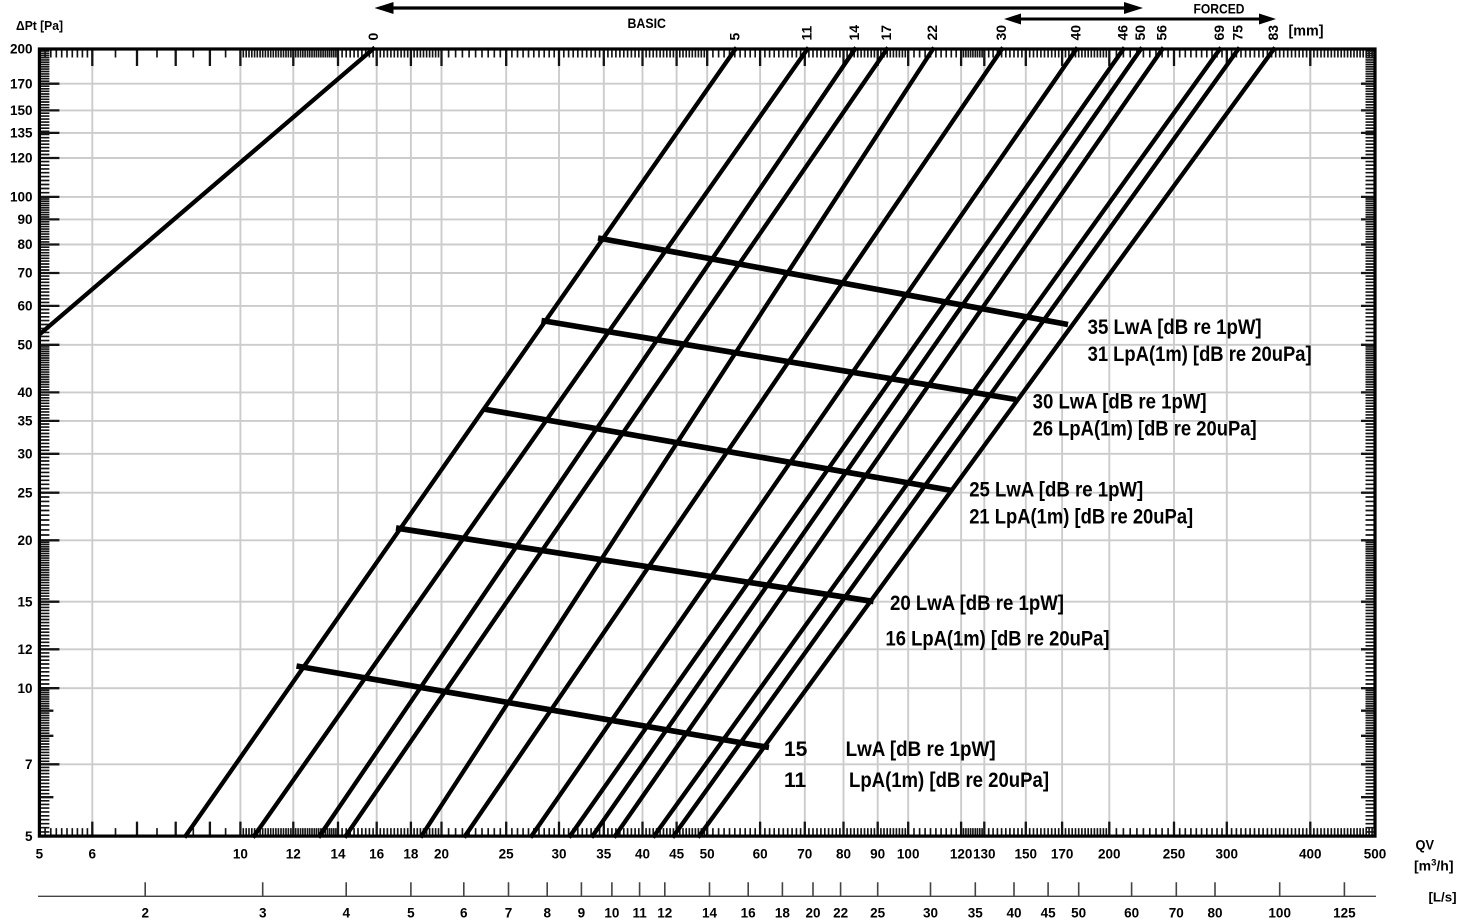 This screenshot has height=922, width=1466. Describe the element at coordinates (1175, 327) in the screenshot. I see `svg-text: 35 LwA [dB re 1pW]` at that location.